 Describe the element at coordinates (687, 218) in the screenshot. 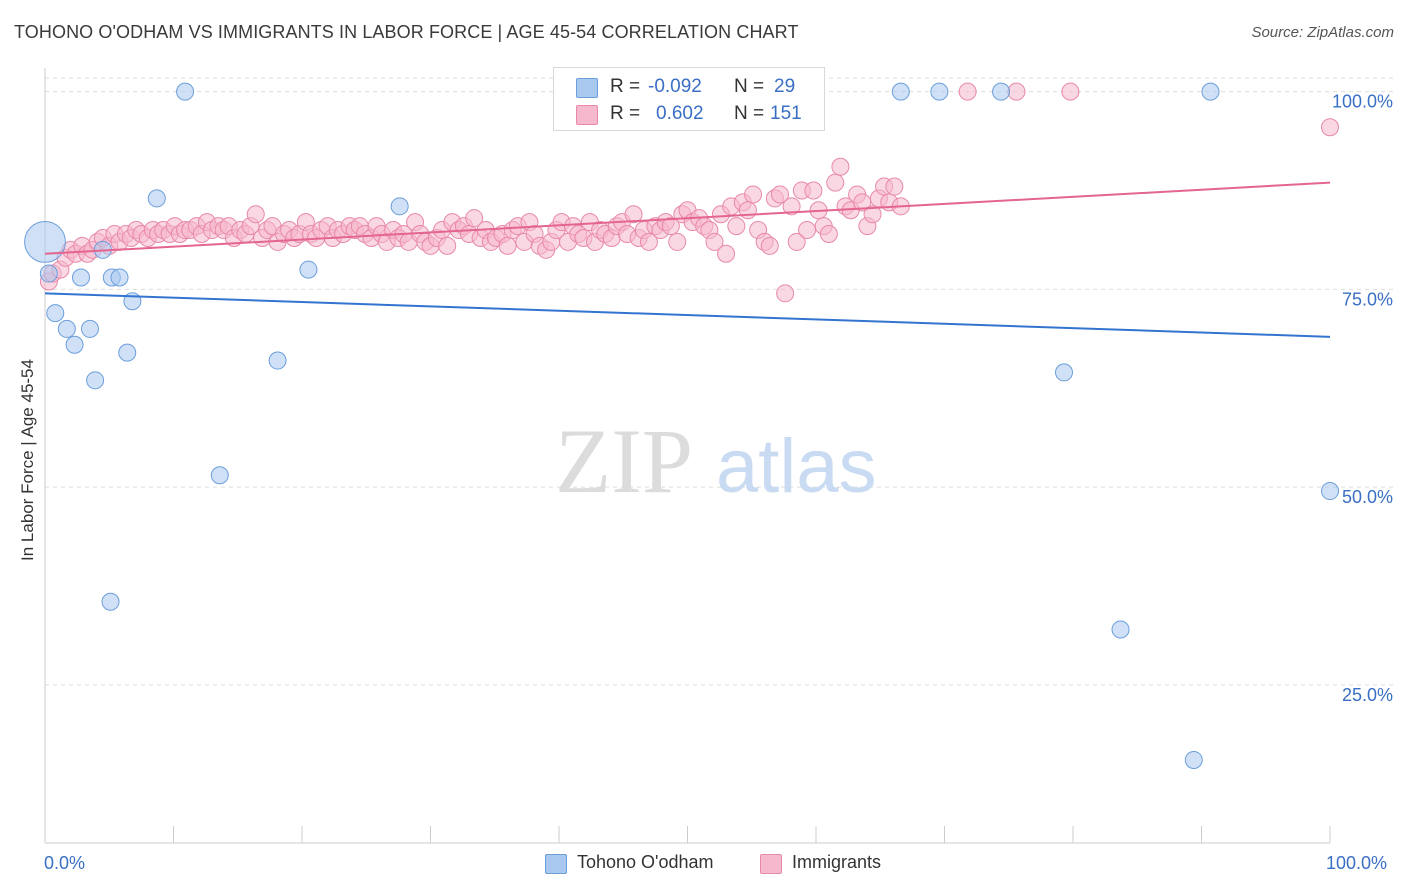

I see `immigrants-trend-line` at that location.